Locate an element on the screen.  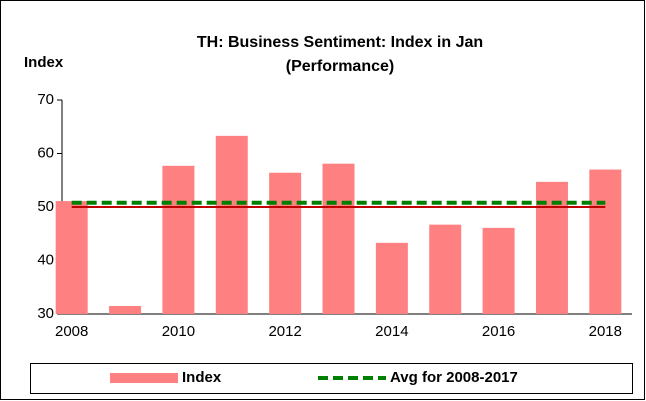
legend-label: Index is located at coordinates (202, 377).